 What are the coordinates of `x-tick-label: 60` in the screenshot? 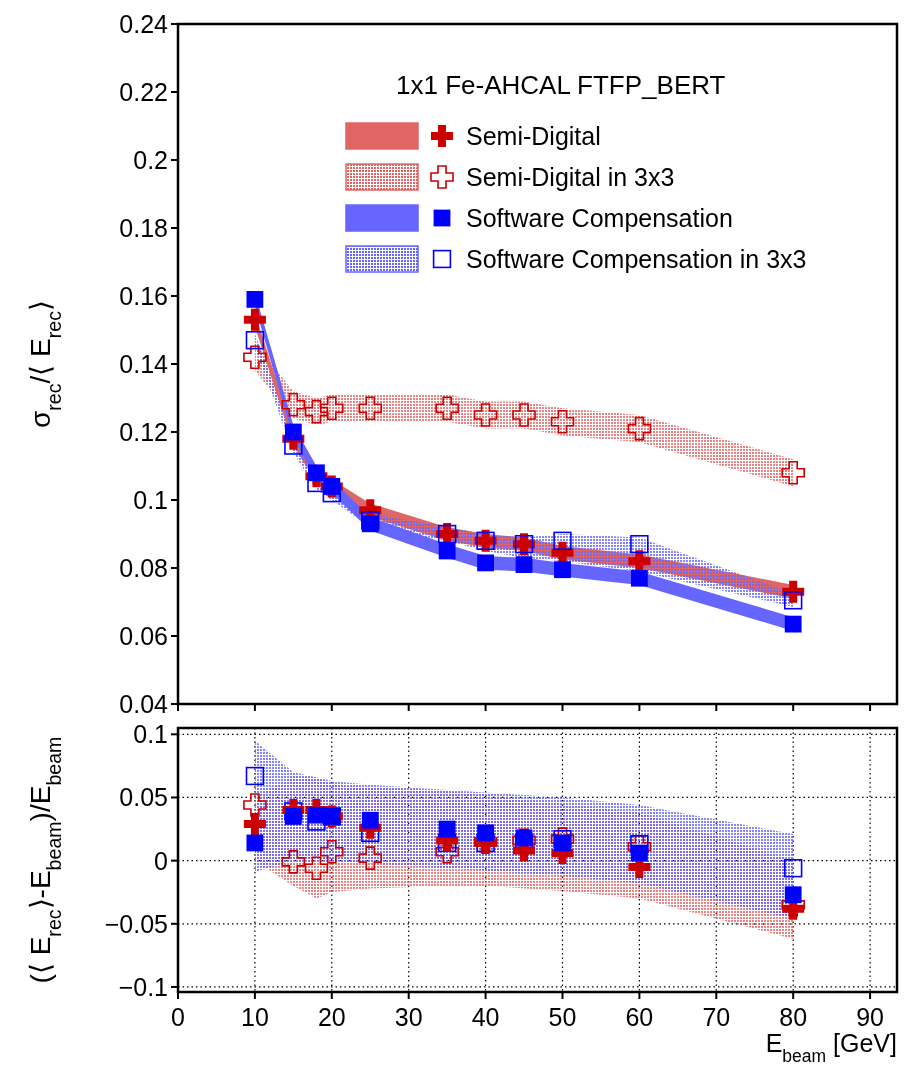 It's located at (639, 1017).